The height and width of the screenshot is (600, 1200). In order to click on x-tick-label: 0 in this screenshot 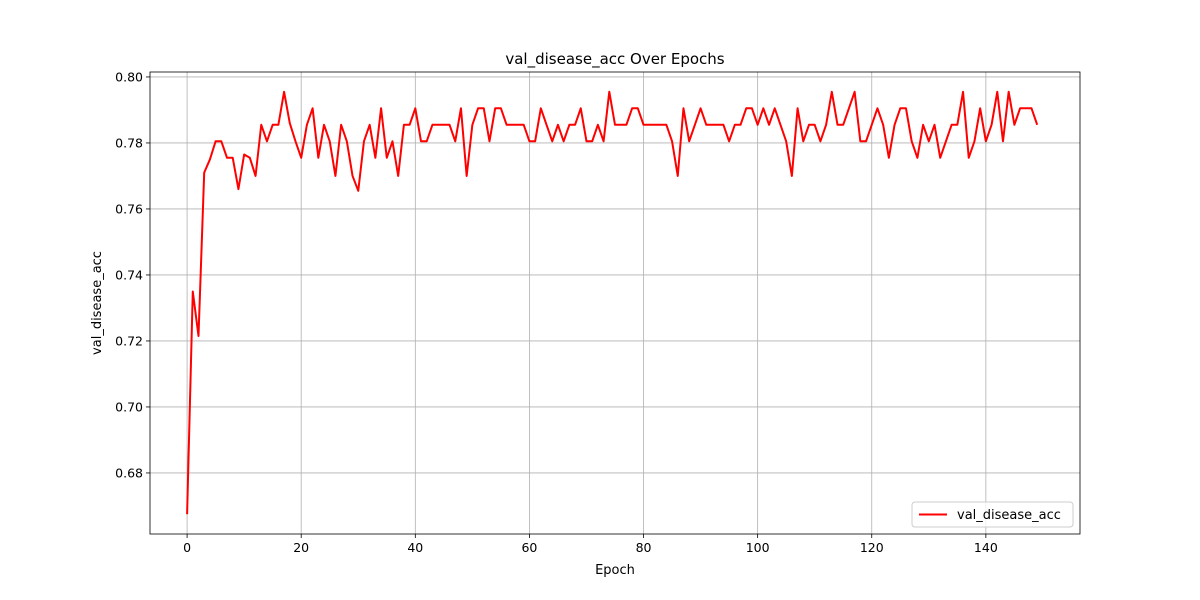, I will do `click(187, 547)`.